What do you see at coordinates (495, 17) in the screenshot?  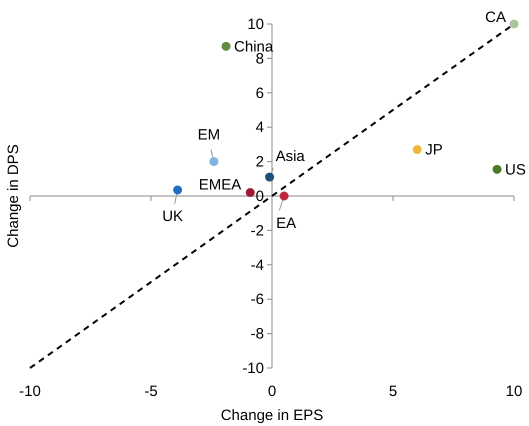 I see `series-label: CA` at bounding box center [495, 17].